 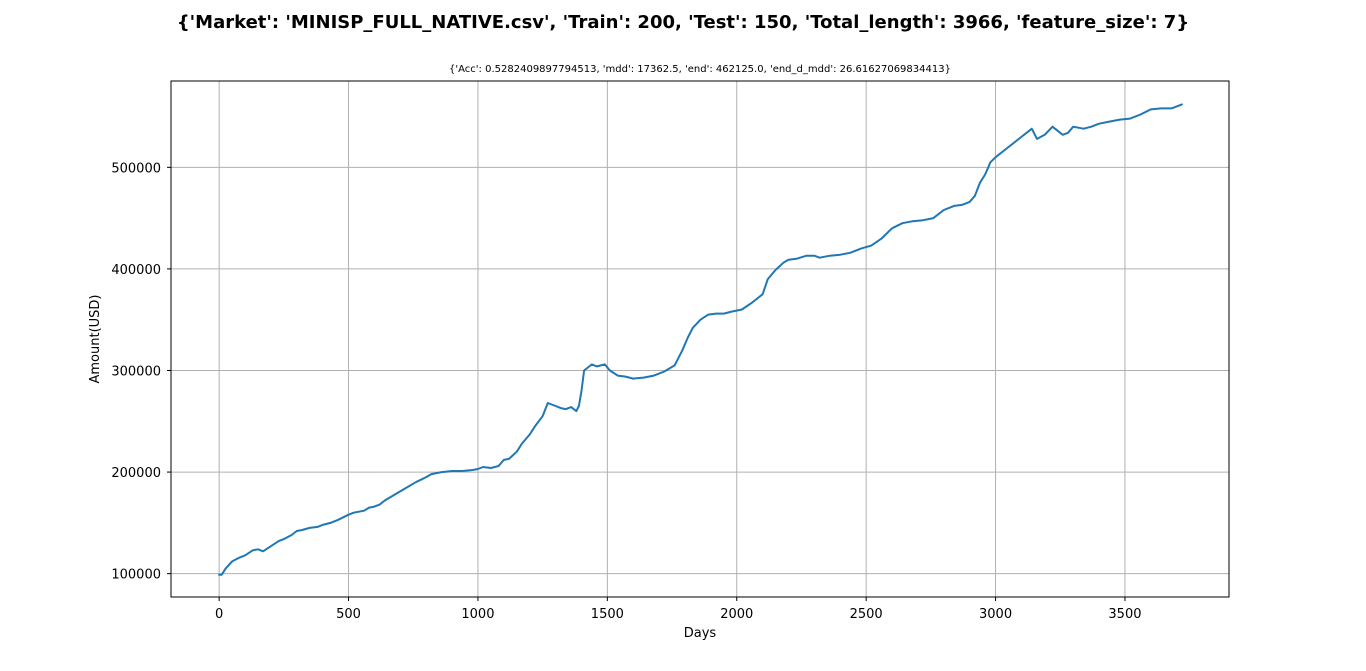 What do you see at coordinates (736, 614) in the screenshot?
I see `x-tick-label: 2000` at bounding box center [736, 614].